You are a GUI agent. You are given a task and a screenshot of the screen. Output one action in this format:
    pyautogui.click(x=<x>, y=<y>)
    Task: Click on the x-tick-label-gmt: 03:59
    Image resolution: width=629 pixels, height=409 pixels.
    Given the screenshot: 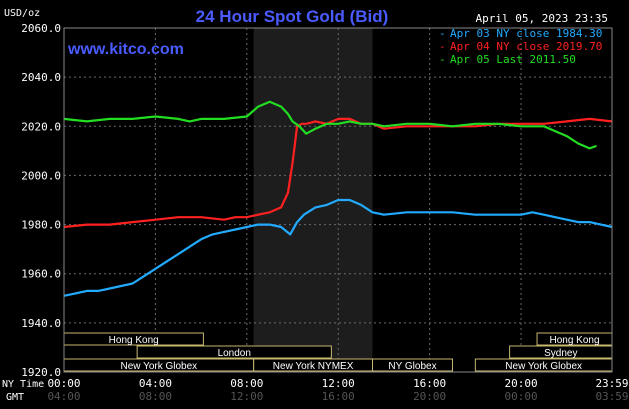 What is the action you would take?
    pyautogui.click(x=611, y=396)
    